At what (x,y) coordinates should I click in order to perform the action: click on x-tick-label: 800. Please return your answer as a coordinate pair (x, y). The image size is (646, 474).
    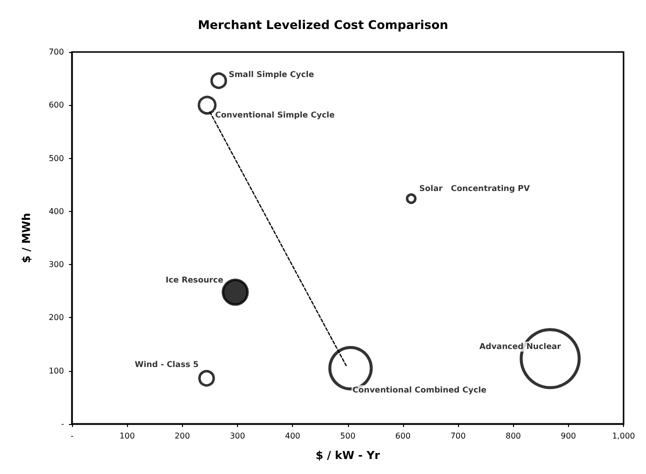
    Looking at the image, I should click on (513, 436).